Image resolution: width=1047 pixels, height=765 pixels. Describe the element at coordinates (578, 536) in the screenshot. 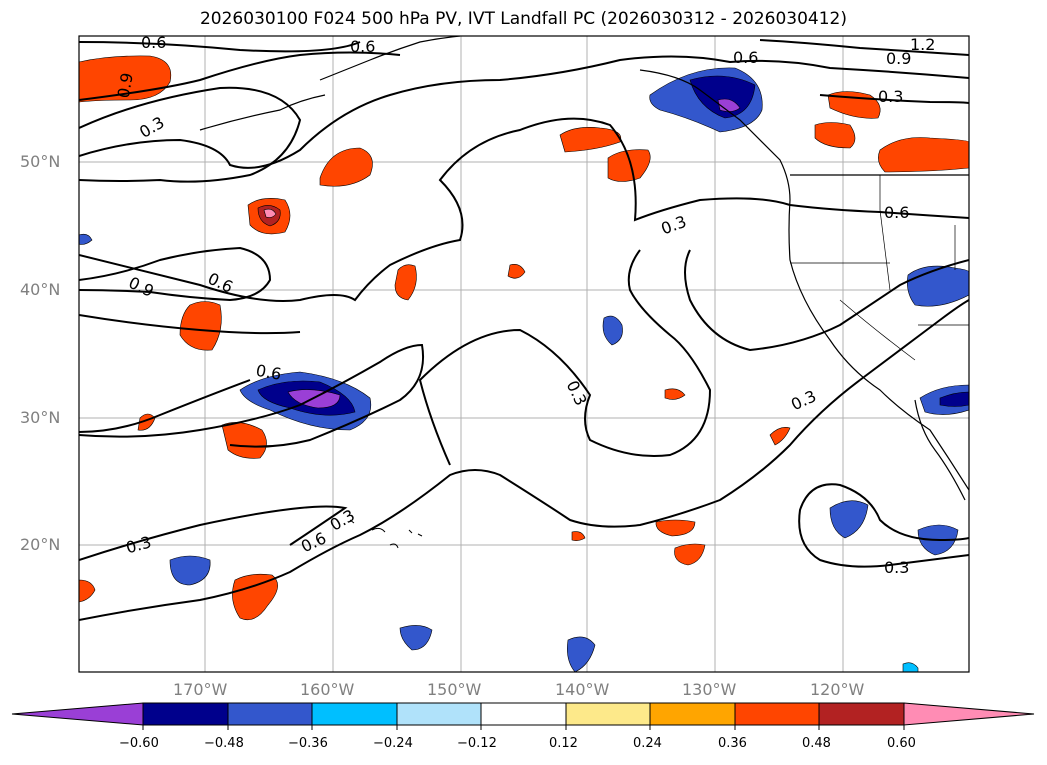

I see `blob-pos-s` at that location.